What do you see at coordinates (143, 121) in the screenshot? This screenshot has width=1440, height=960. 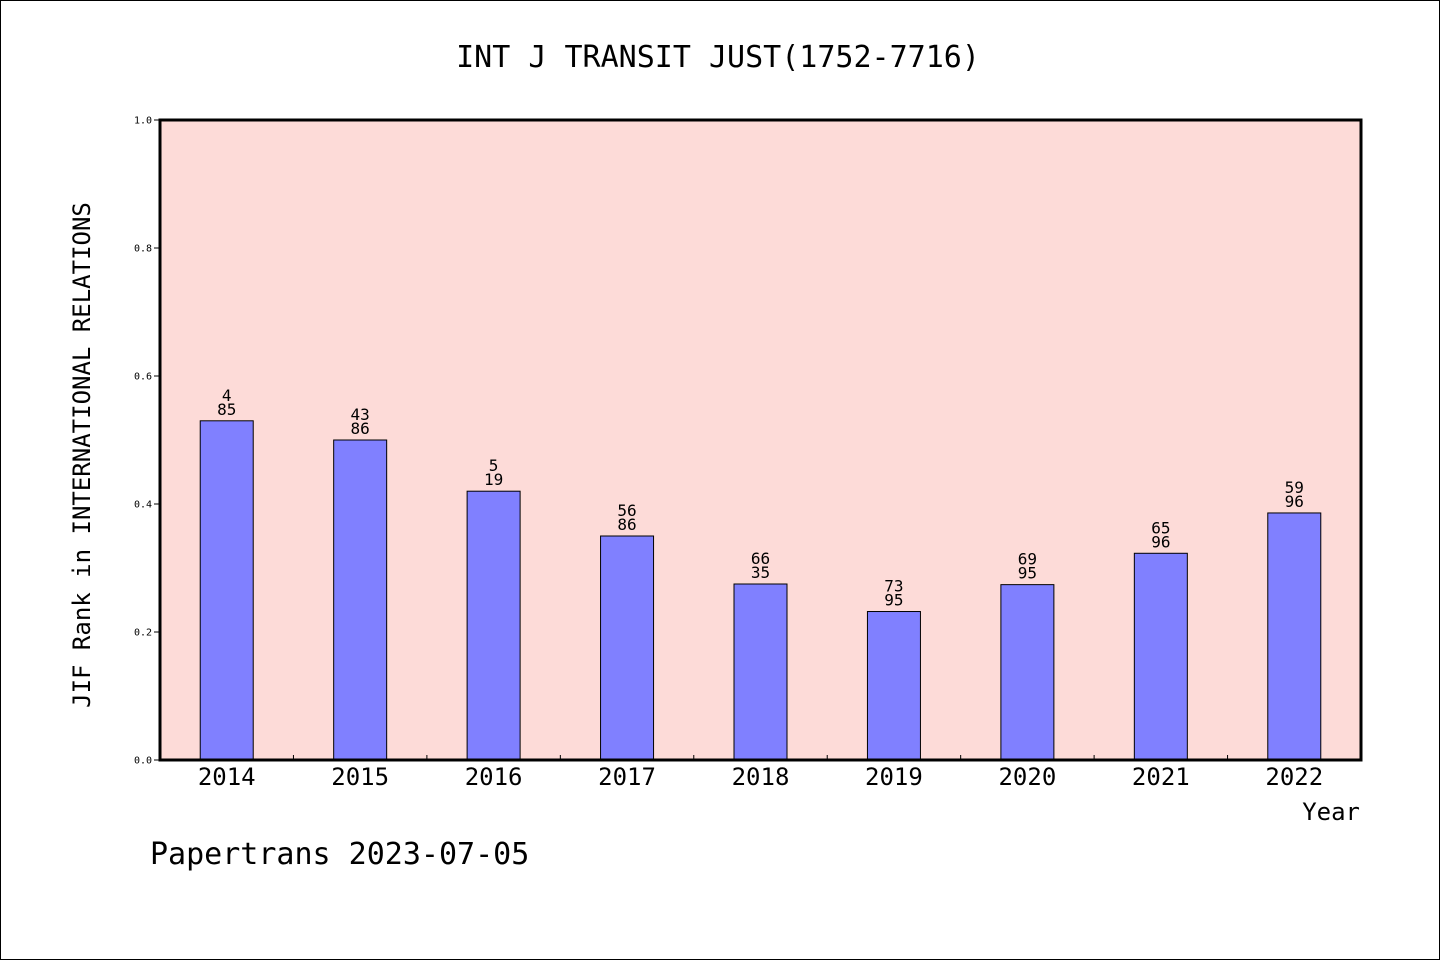 I see `y-tick-label-1.0: 1.0` at bounding box center [143, 121].